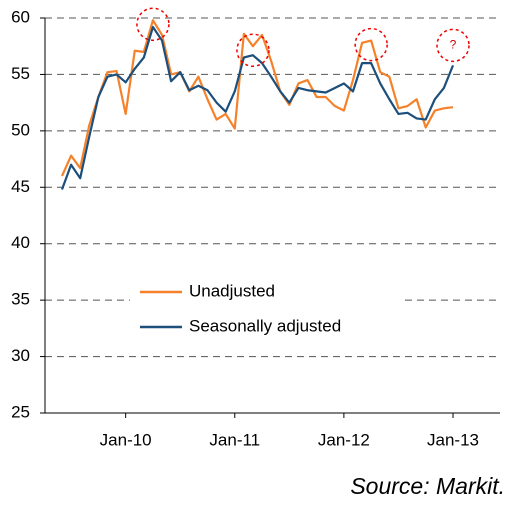  Describe the element at coordinates (126, 439) in the screenshot. I see `x-tick-label: Jan-10` at that location.